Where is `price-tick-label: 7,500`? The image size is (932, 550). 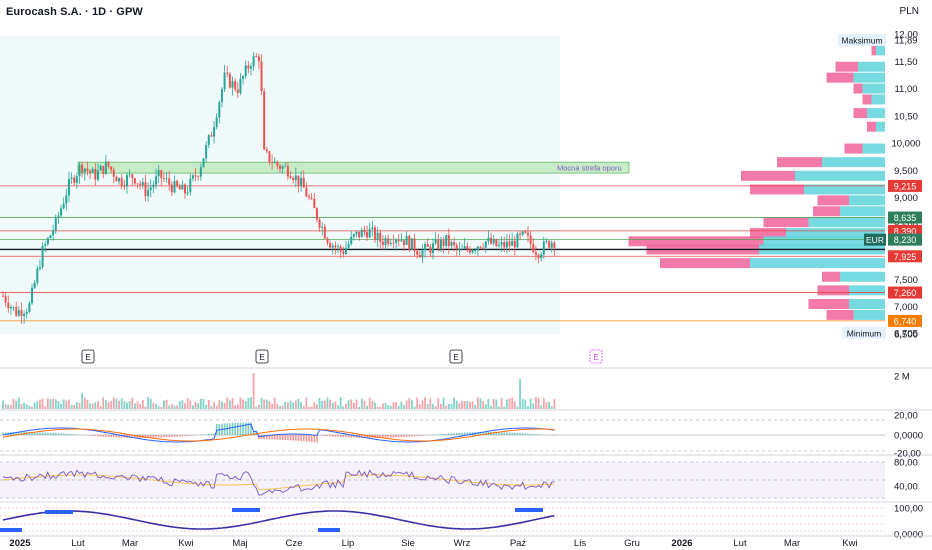
price-tick-label: 7,500 is located at coordinates (906, 280).